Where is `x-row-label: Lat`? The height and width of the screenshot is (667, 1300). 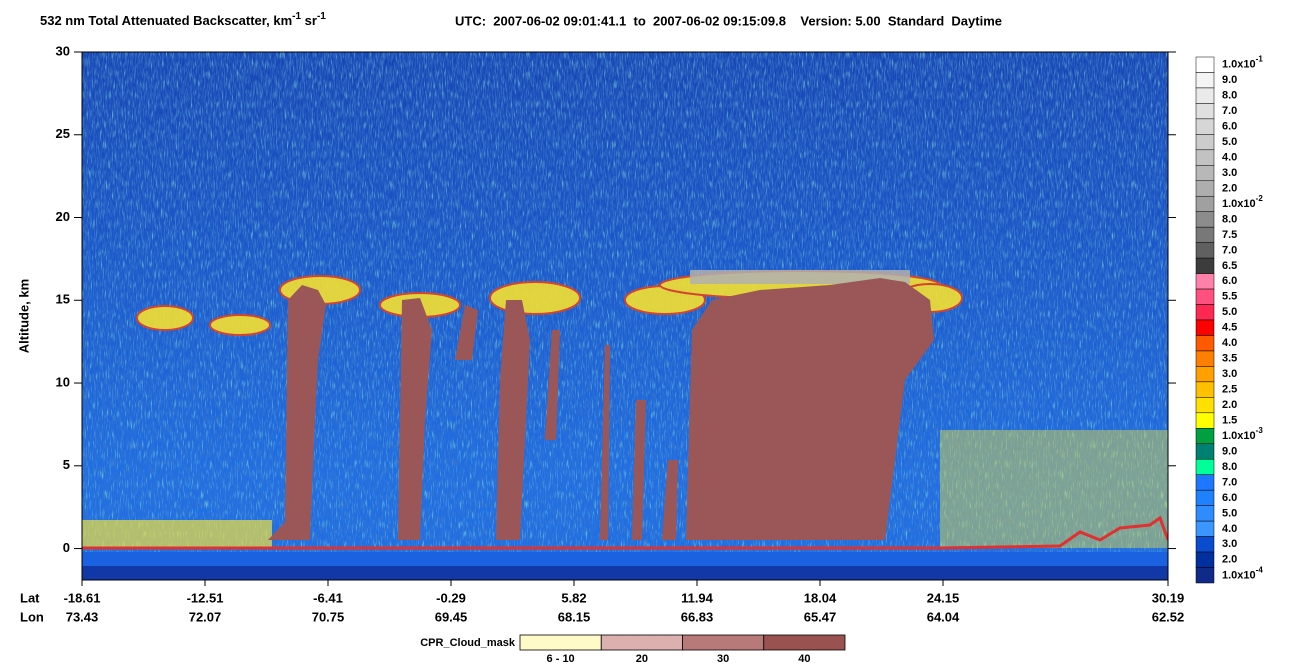 x-row-label: Lat is located at coordinates (30, 597).